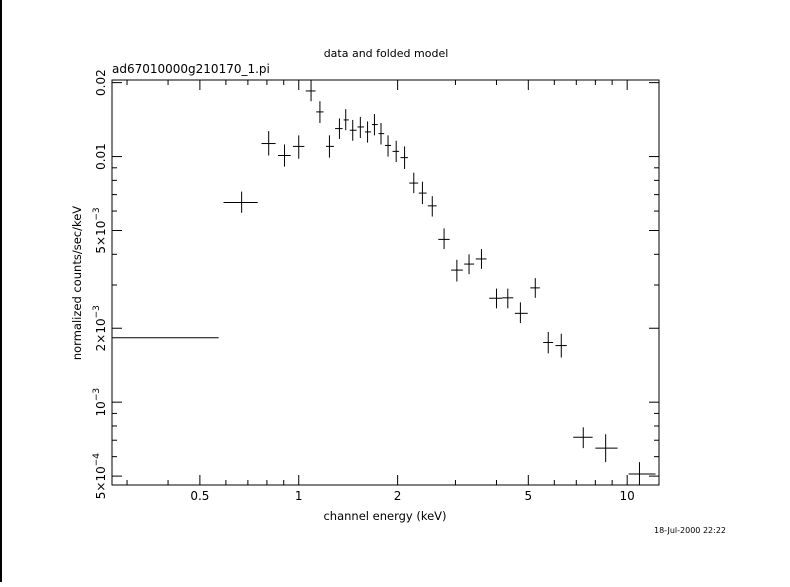 The width and height of the screenshot is (790, 587). Describe the element at coordinates (528, 496) in the screenshot. I see `x-tick-label: 5` at that location.